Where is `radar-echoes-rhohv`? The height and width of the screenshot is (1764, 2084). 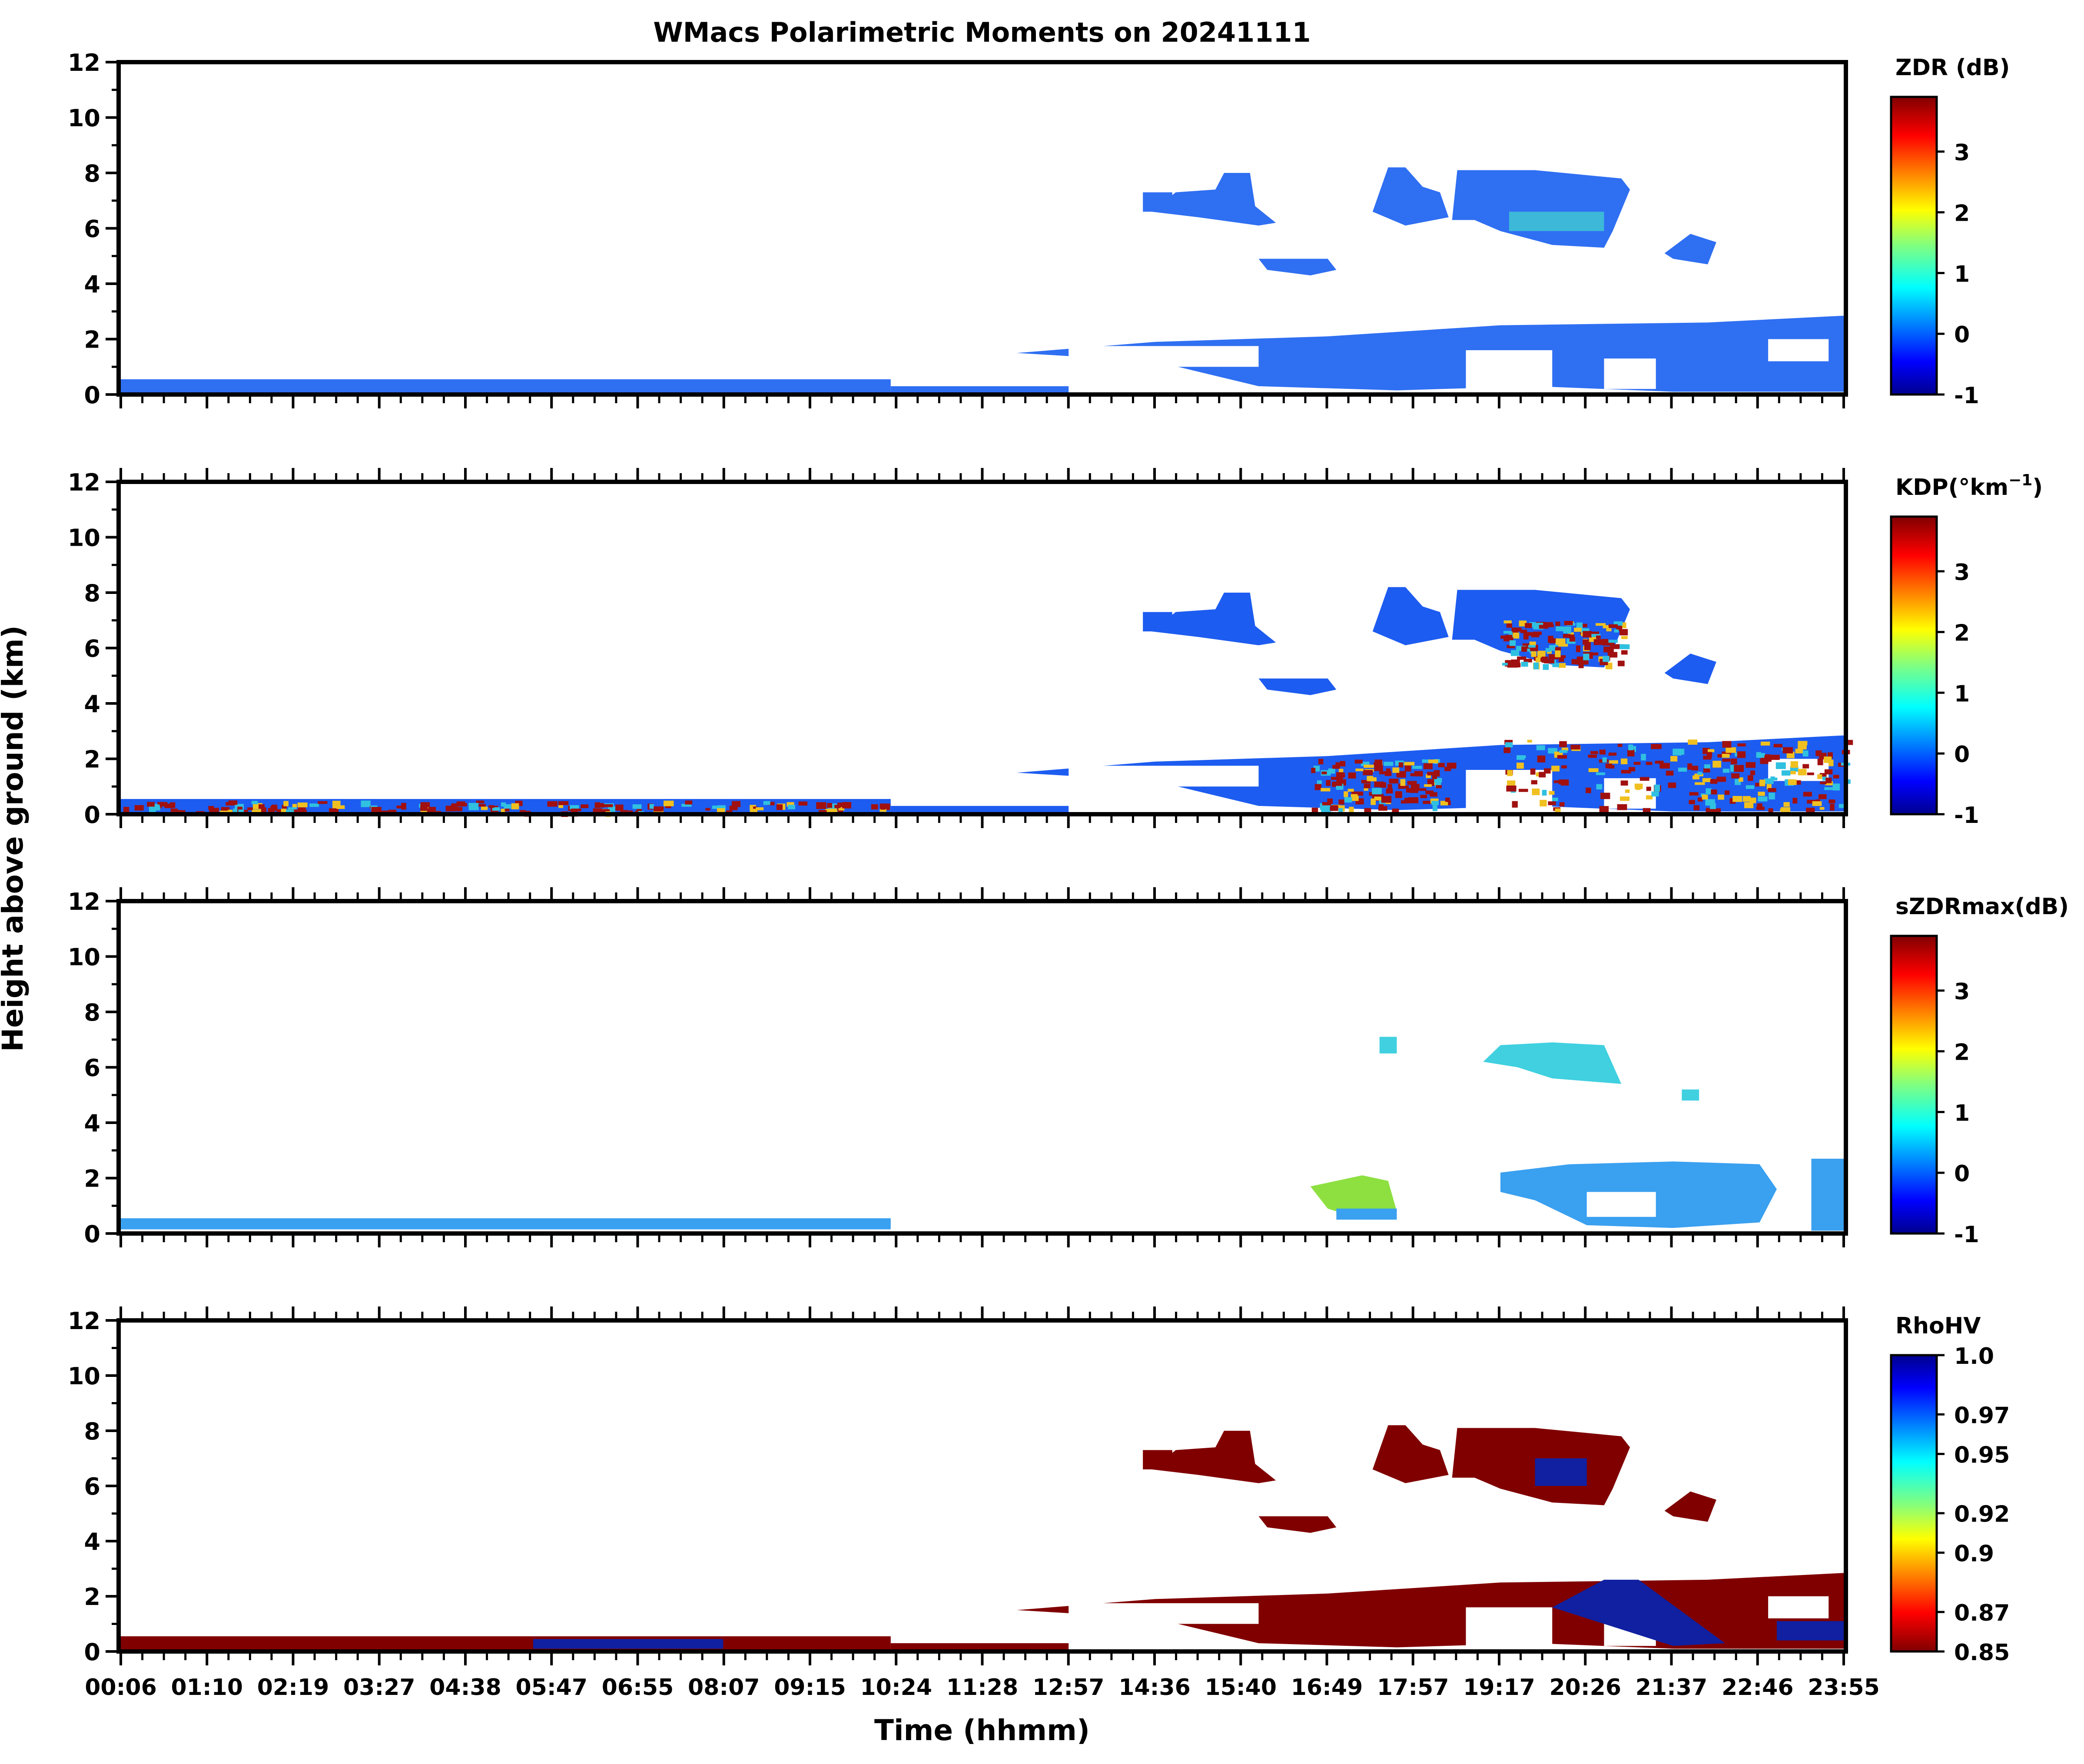 radar-echoes-rhohv is located at coordinates (982, 1537).